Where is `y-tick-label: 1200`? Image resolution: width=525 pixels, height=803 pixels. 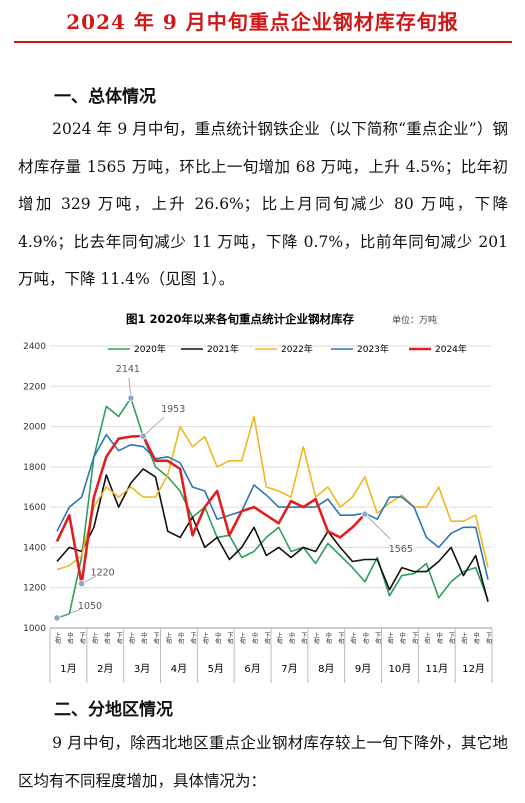 y-tick-label: 1200 is located at coordinates (34, 589).